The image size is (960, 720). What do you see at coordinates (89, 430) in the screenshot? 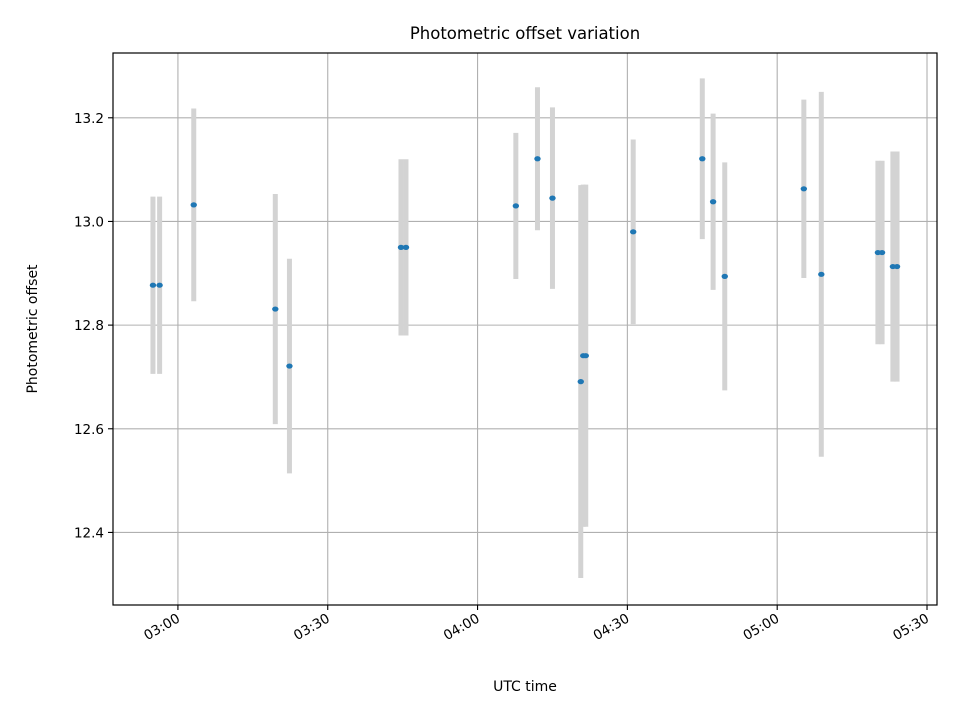
I see `y-tick-label-1: 12.6` at bounding box center [89, 430].